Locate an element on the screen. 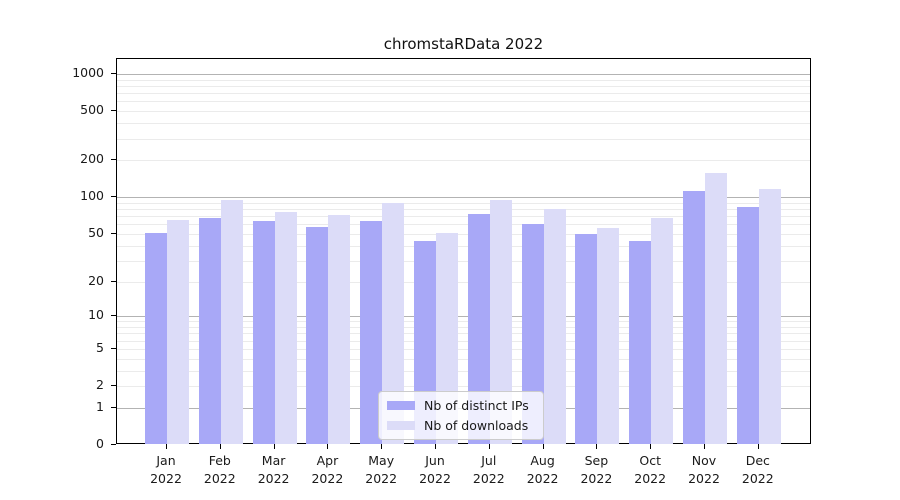 This screenshot has width=900, height=500. x-tick-label: Sep 2022 is located at coordinates (596, 469).